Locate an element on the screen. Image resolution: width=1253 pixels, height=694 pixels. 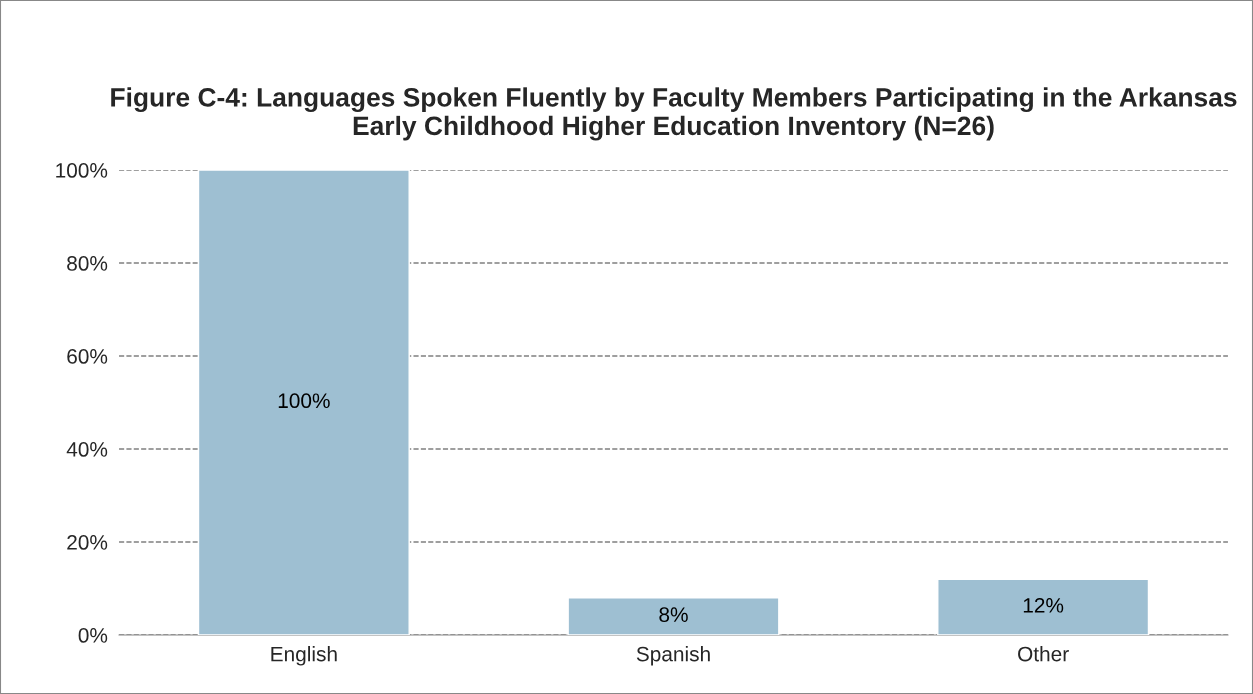
y-tick-label: 60% is located at coordinates (87, 356).